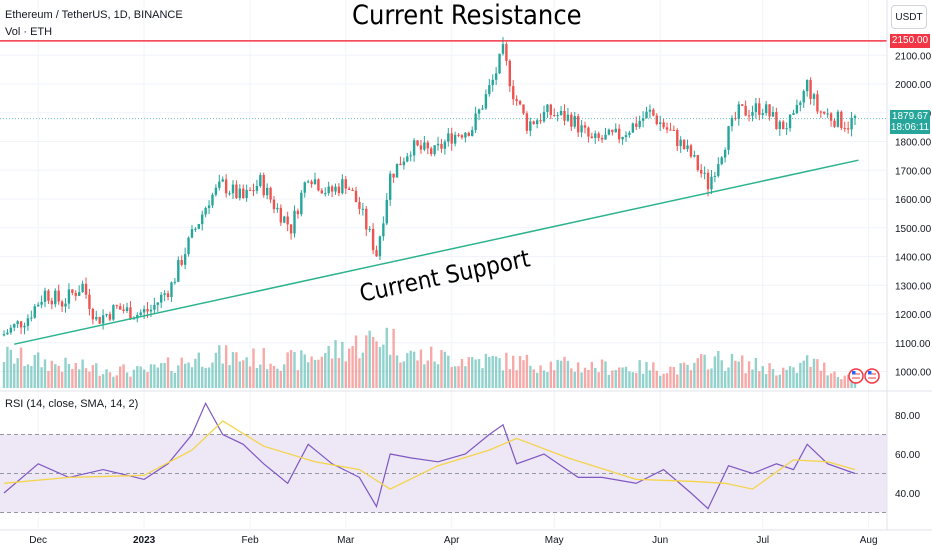 The height and width of the screenshot is (550, 932). I want to click on rsi-tick-label: 80.00, so click(907, 416).